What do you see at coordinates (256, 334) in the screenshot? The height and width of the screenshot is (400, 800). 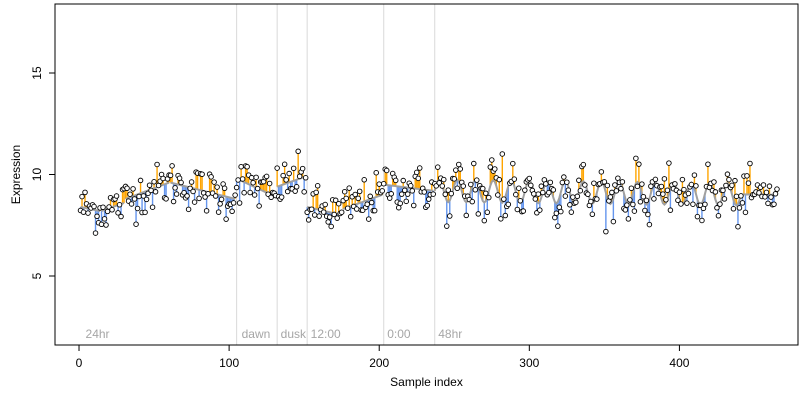 I see `phase-label: dawn` at bounding box center [256, 334].